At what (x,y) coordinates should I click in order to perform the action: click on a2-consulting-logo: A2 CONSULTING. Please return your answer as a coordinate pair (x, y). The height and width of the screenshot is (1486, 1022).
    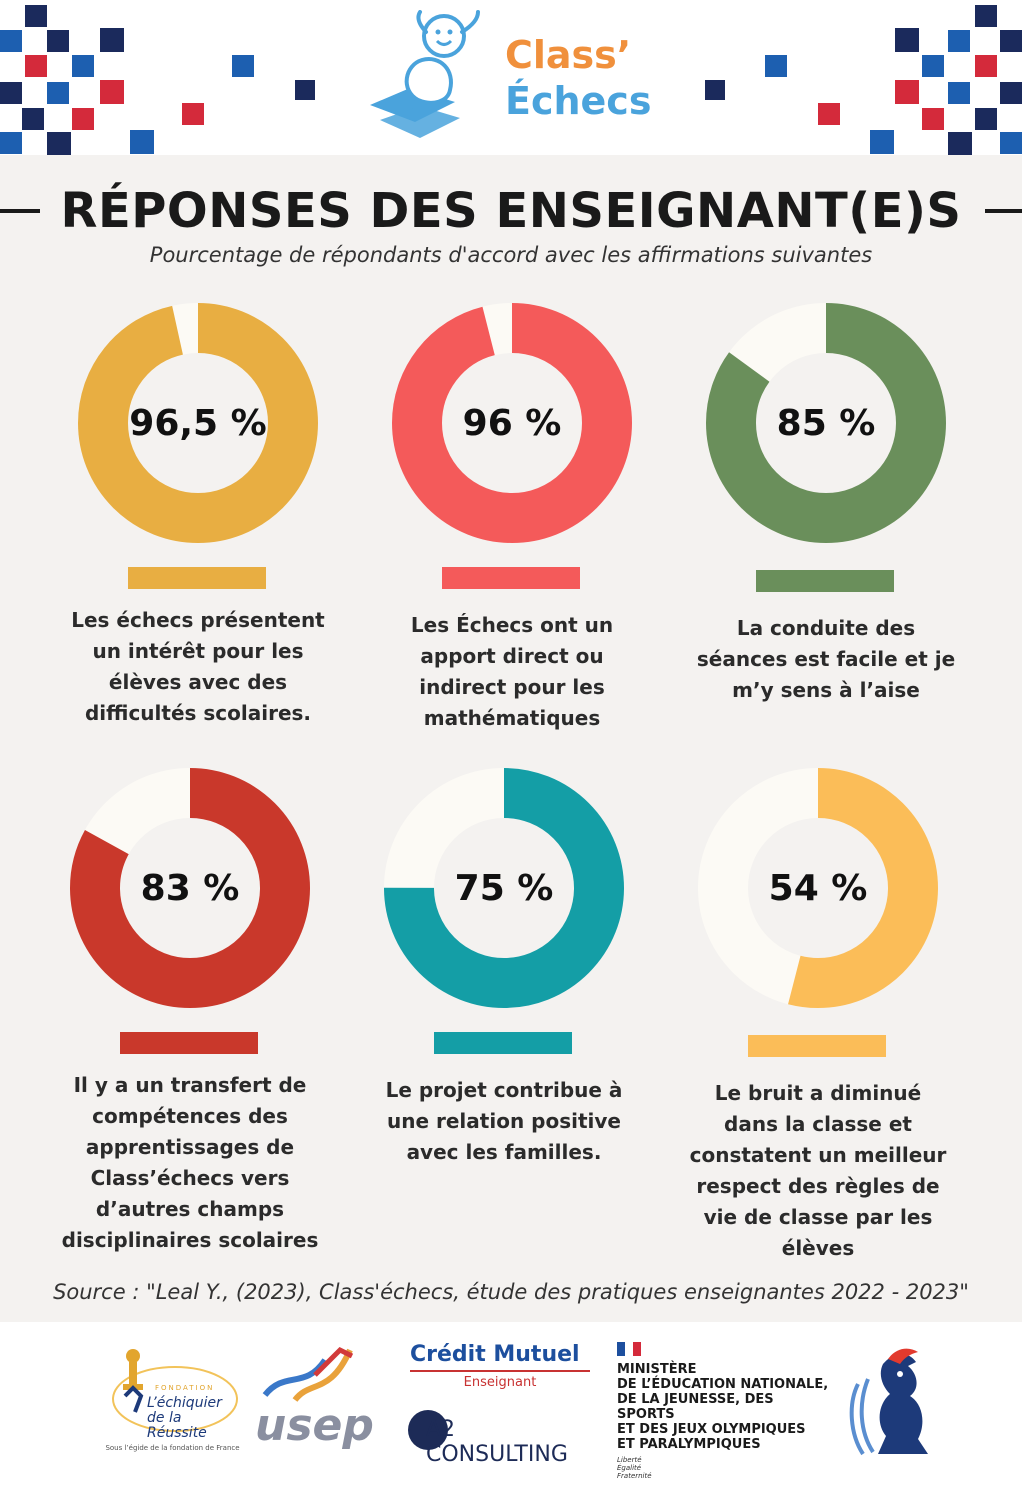
    Looking at the image, I should click on (503, 1438).